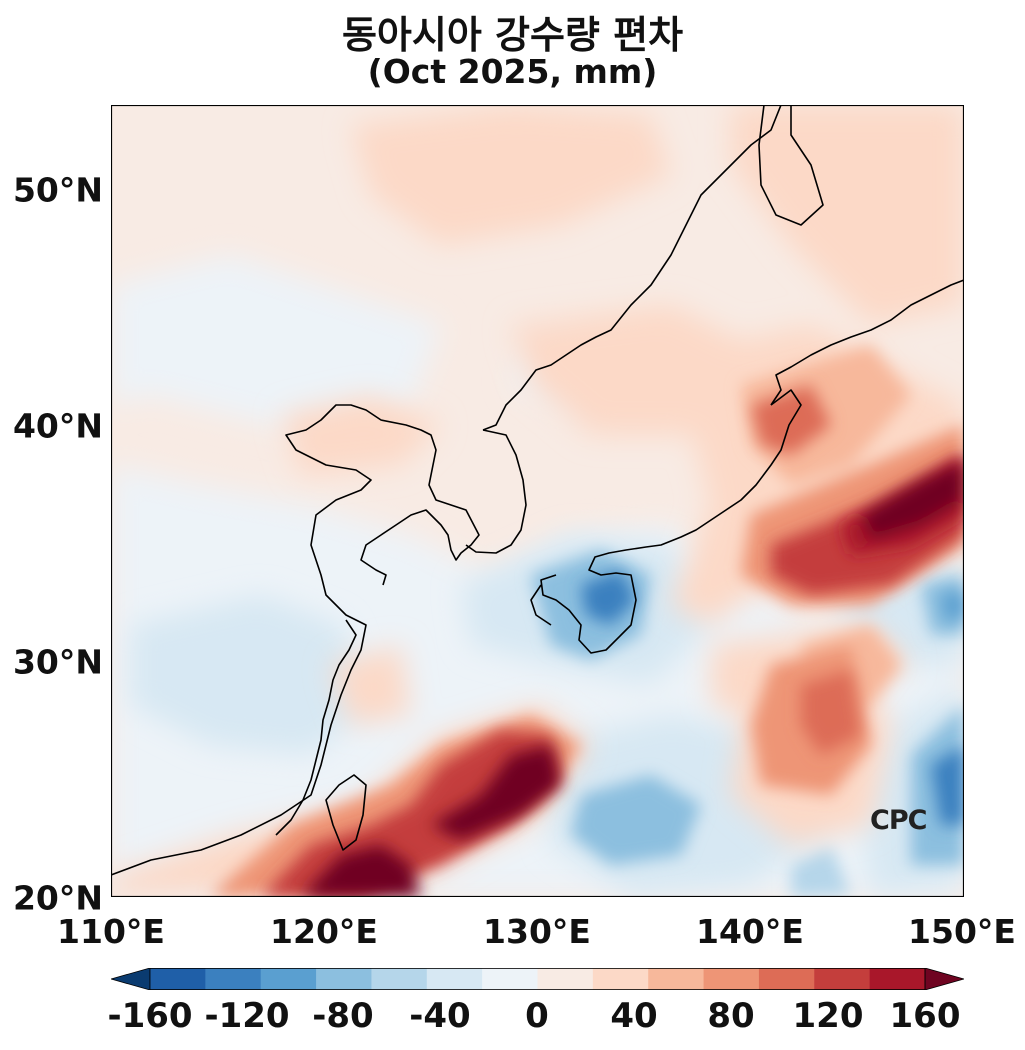 The height and width of the screenshot is (1050, 1025). I want to click on colorbar-tick-label: 120, so click(828, 1016).